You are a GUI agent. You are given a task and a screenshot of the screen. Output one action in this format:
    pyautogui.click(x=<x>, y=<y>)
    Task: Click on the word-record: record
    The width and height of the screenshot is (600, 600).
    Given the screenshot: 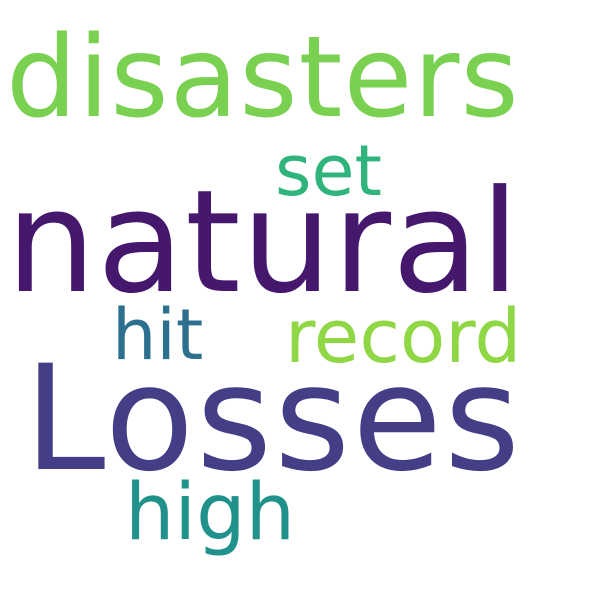 What is the action you would take?
    pyautogui.click(x=403, y=337)
    